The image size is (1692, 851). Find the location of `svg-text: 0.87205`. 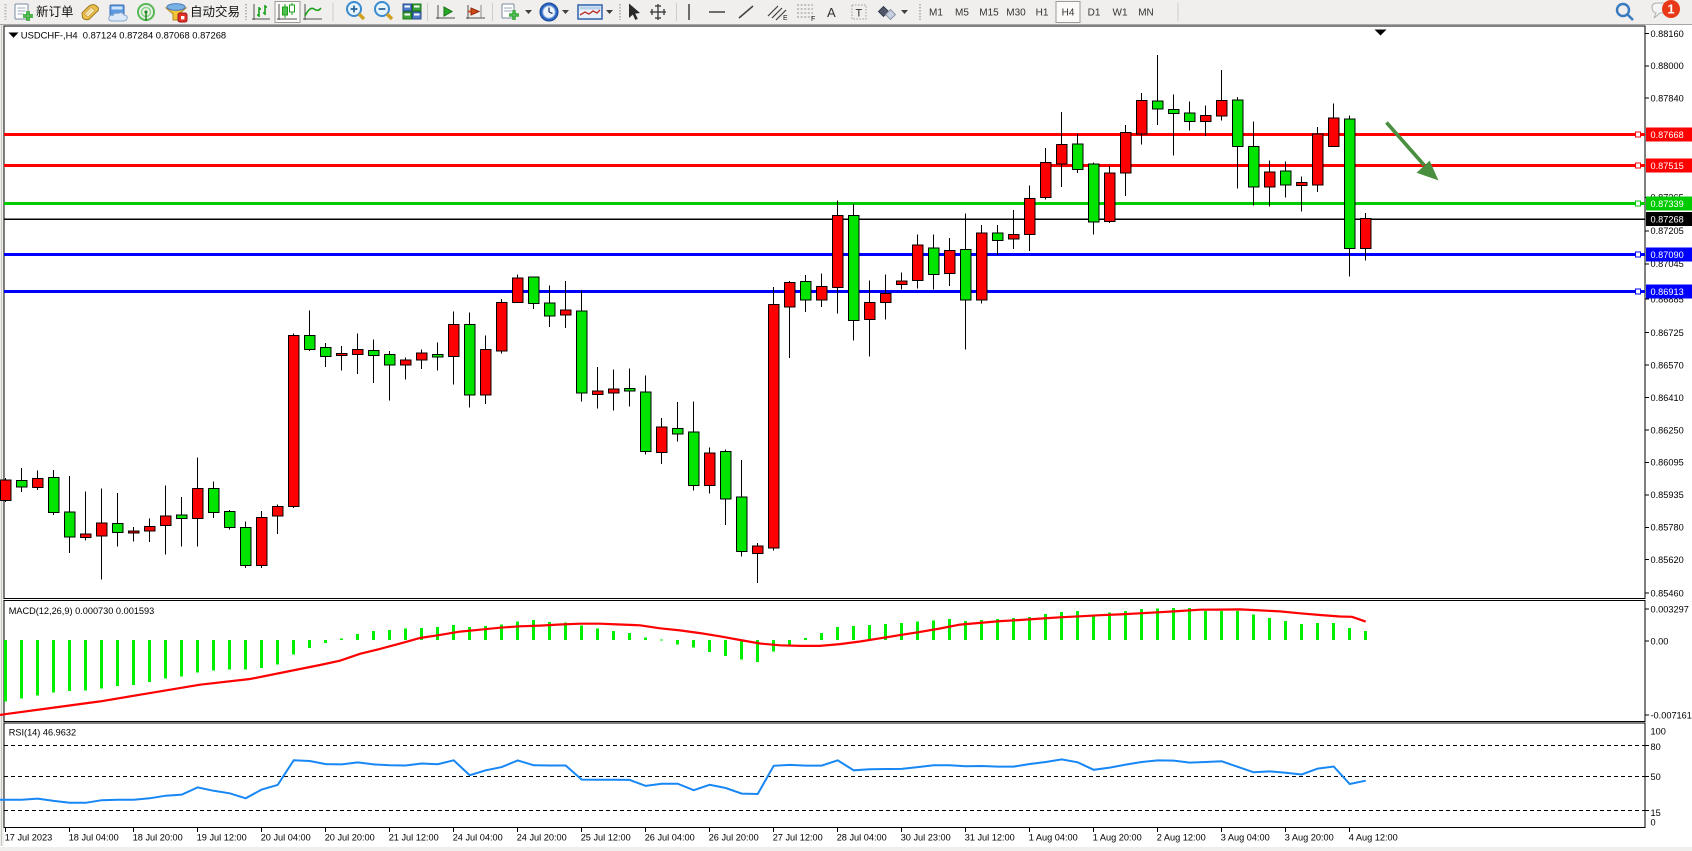

svg-text: 0.87205 is located at coordinates (1667, 231).